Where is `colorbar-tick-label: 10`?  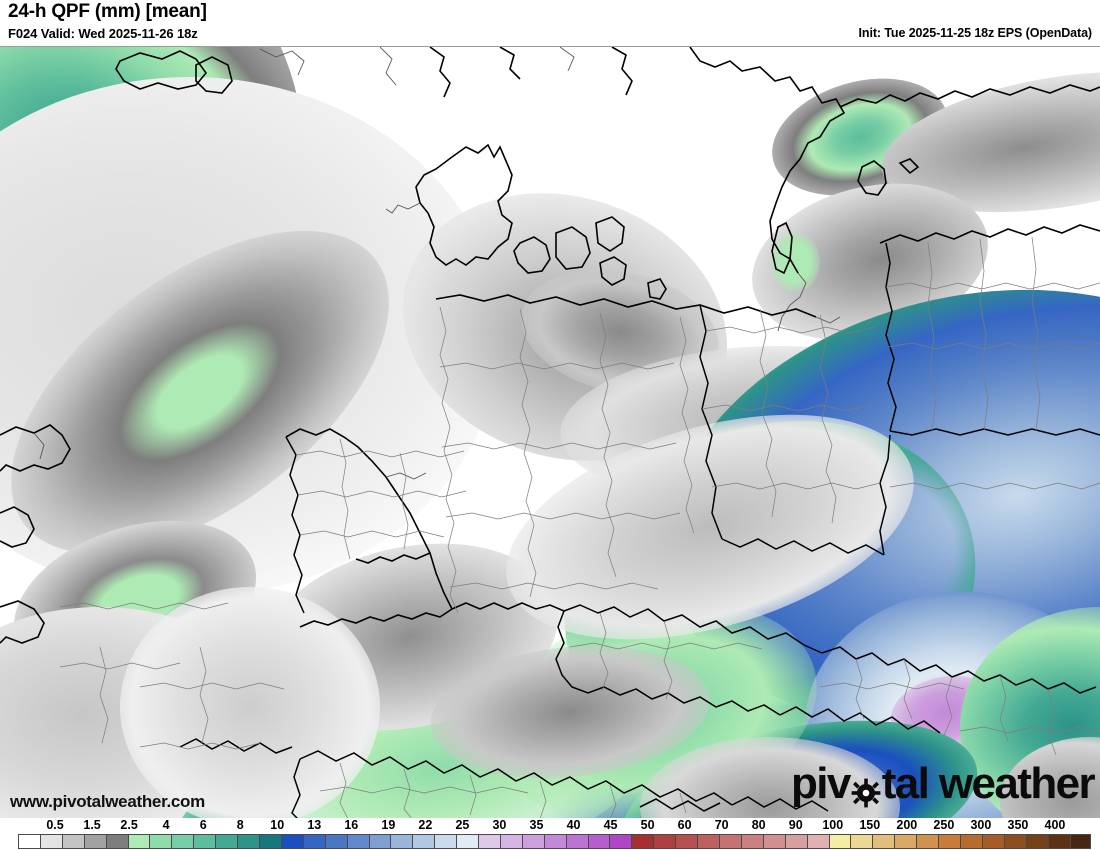 colorbar-tick-label: 10 is located at coordinates (277, 825).